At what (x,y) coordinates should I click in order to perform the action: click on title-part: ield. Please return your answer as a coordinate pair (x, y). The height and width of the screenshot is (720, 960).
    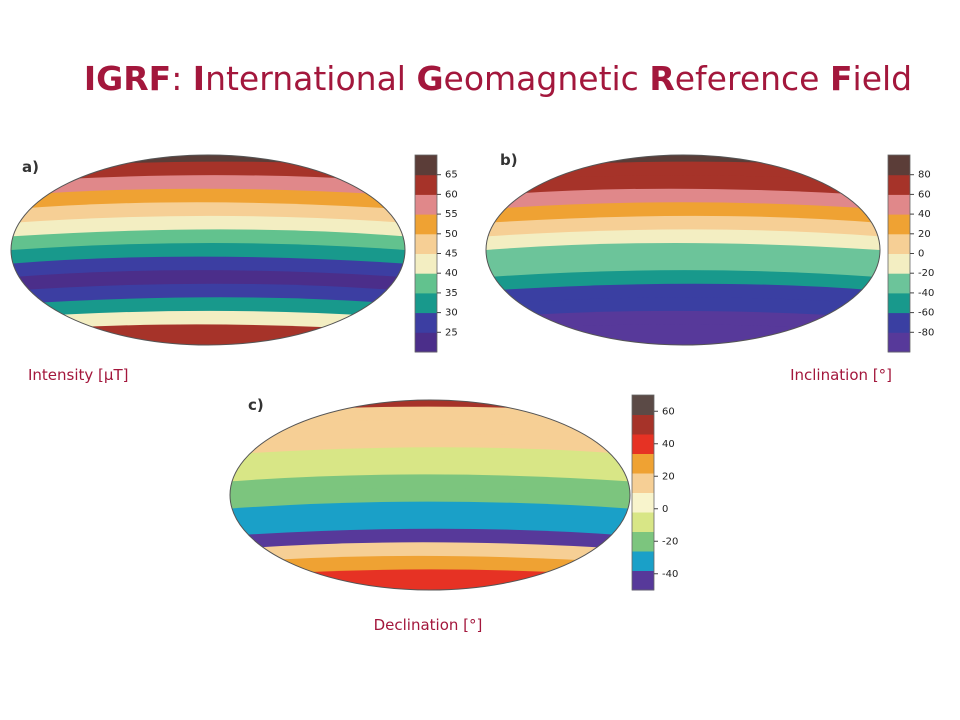
    Looking at the image, I should click on (883, 78).